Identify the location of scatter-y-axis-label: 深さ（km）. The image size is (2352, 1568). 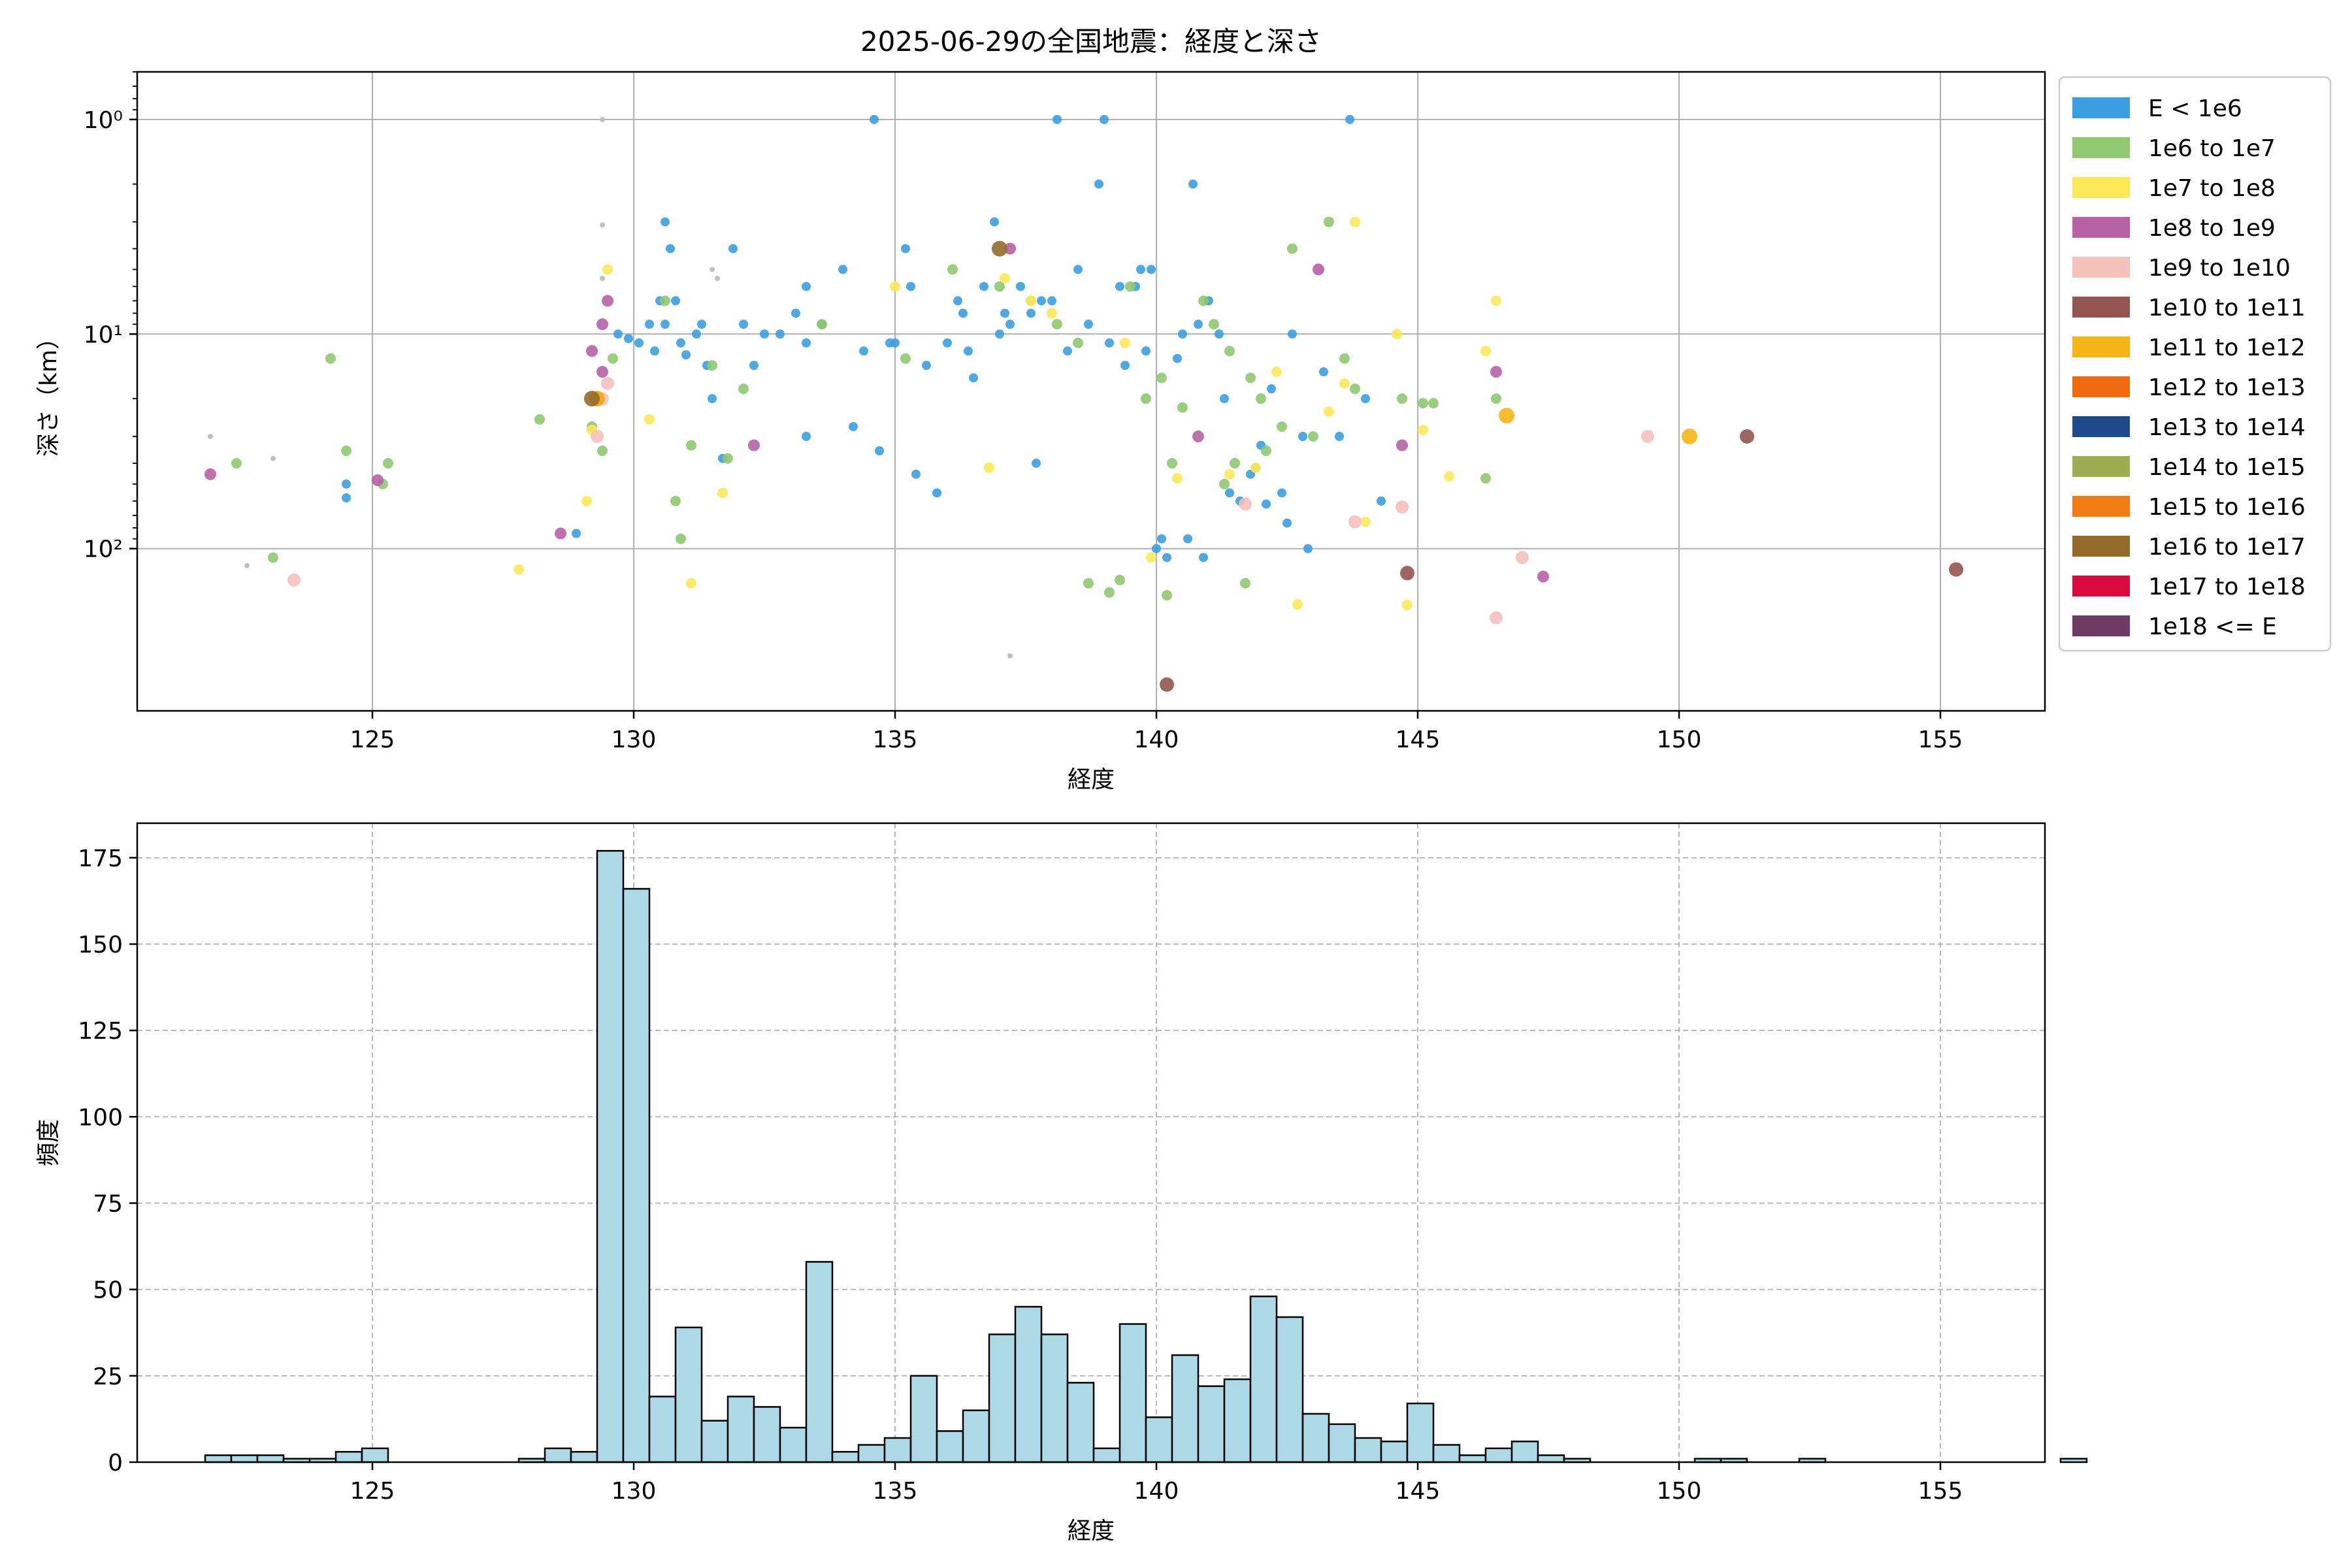
(48, 391).